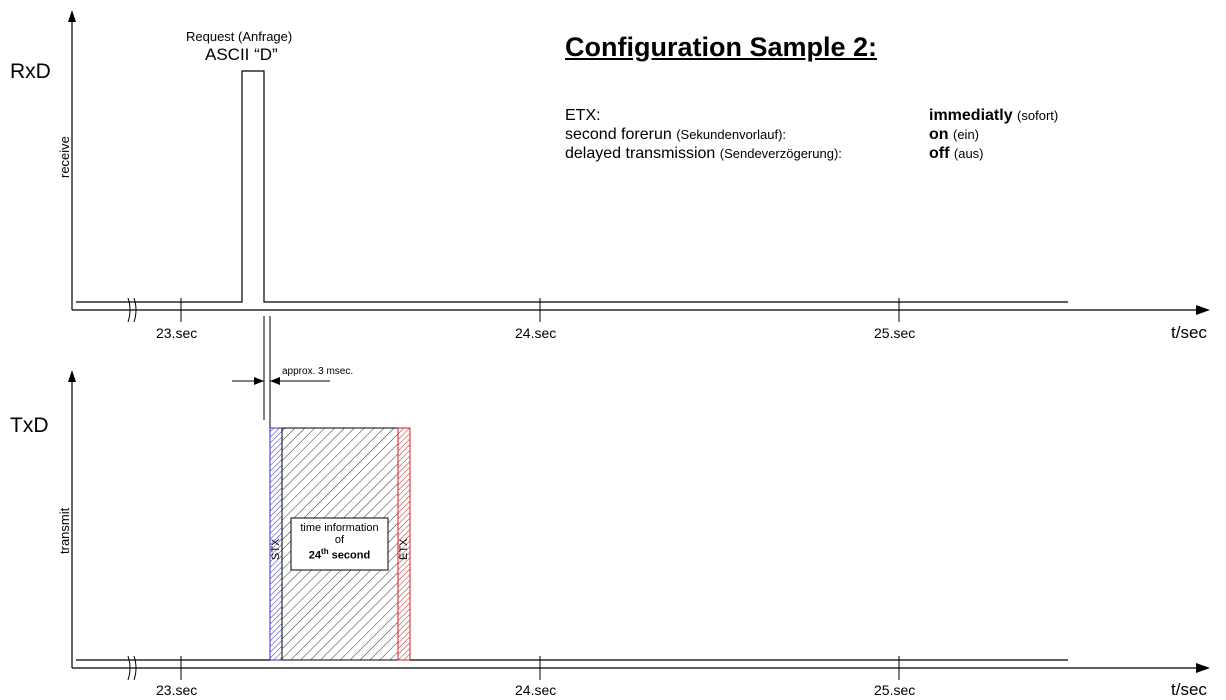  Describe the element at coordinates (536, 333) in the screenshot. I see `rxd-tick-label-24: 24.sec` at that location.